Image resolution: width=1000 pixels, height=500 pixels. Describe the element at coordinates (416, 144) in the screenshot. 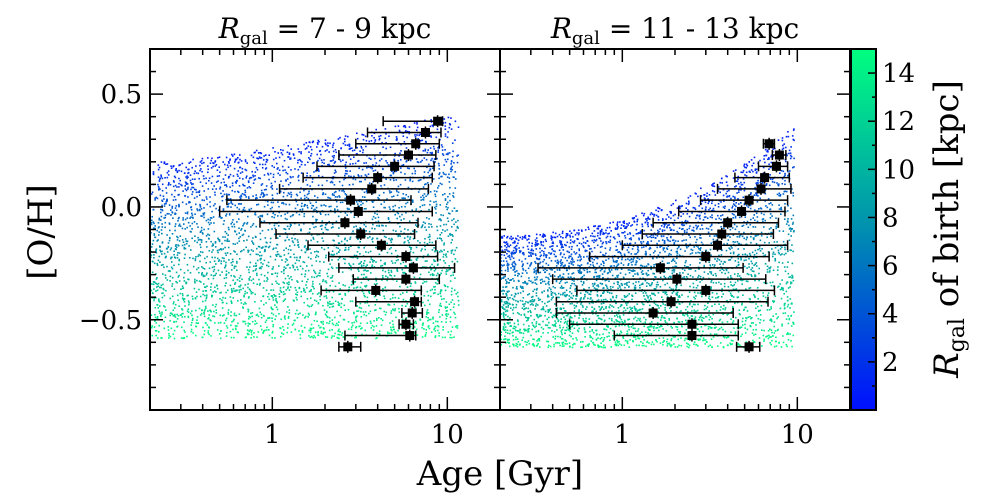

I see `data-point` at that location.